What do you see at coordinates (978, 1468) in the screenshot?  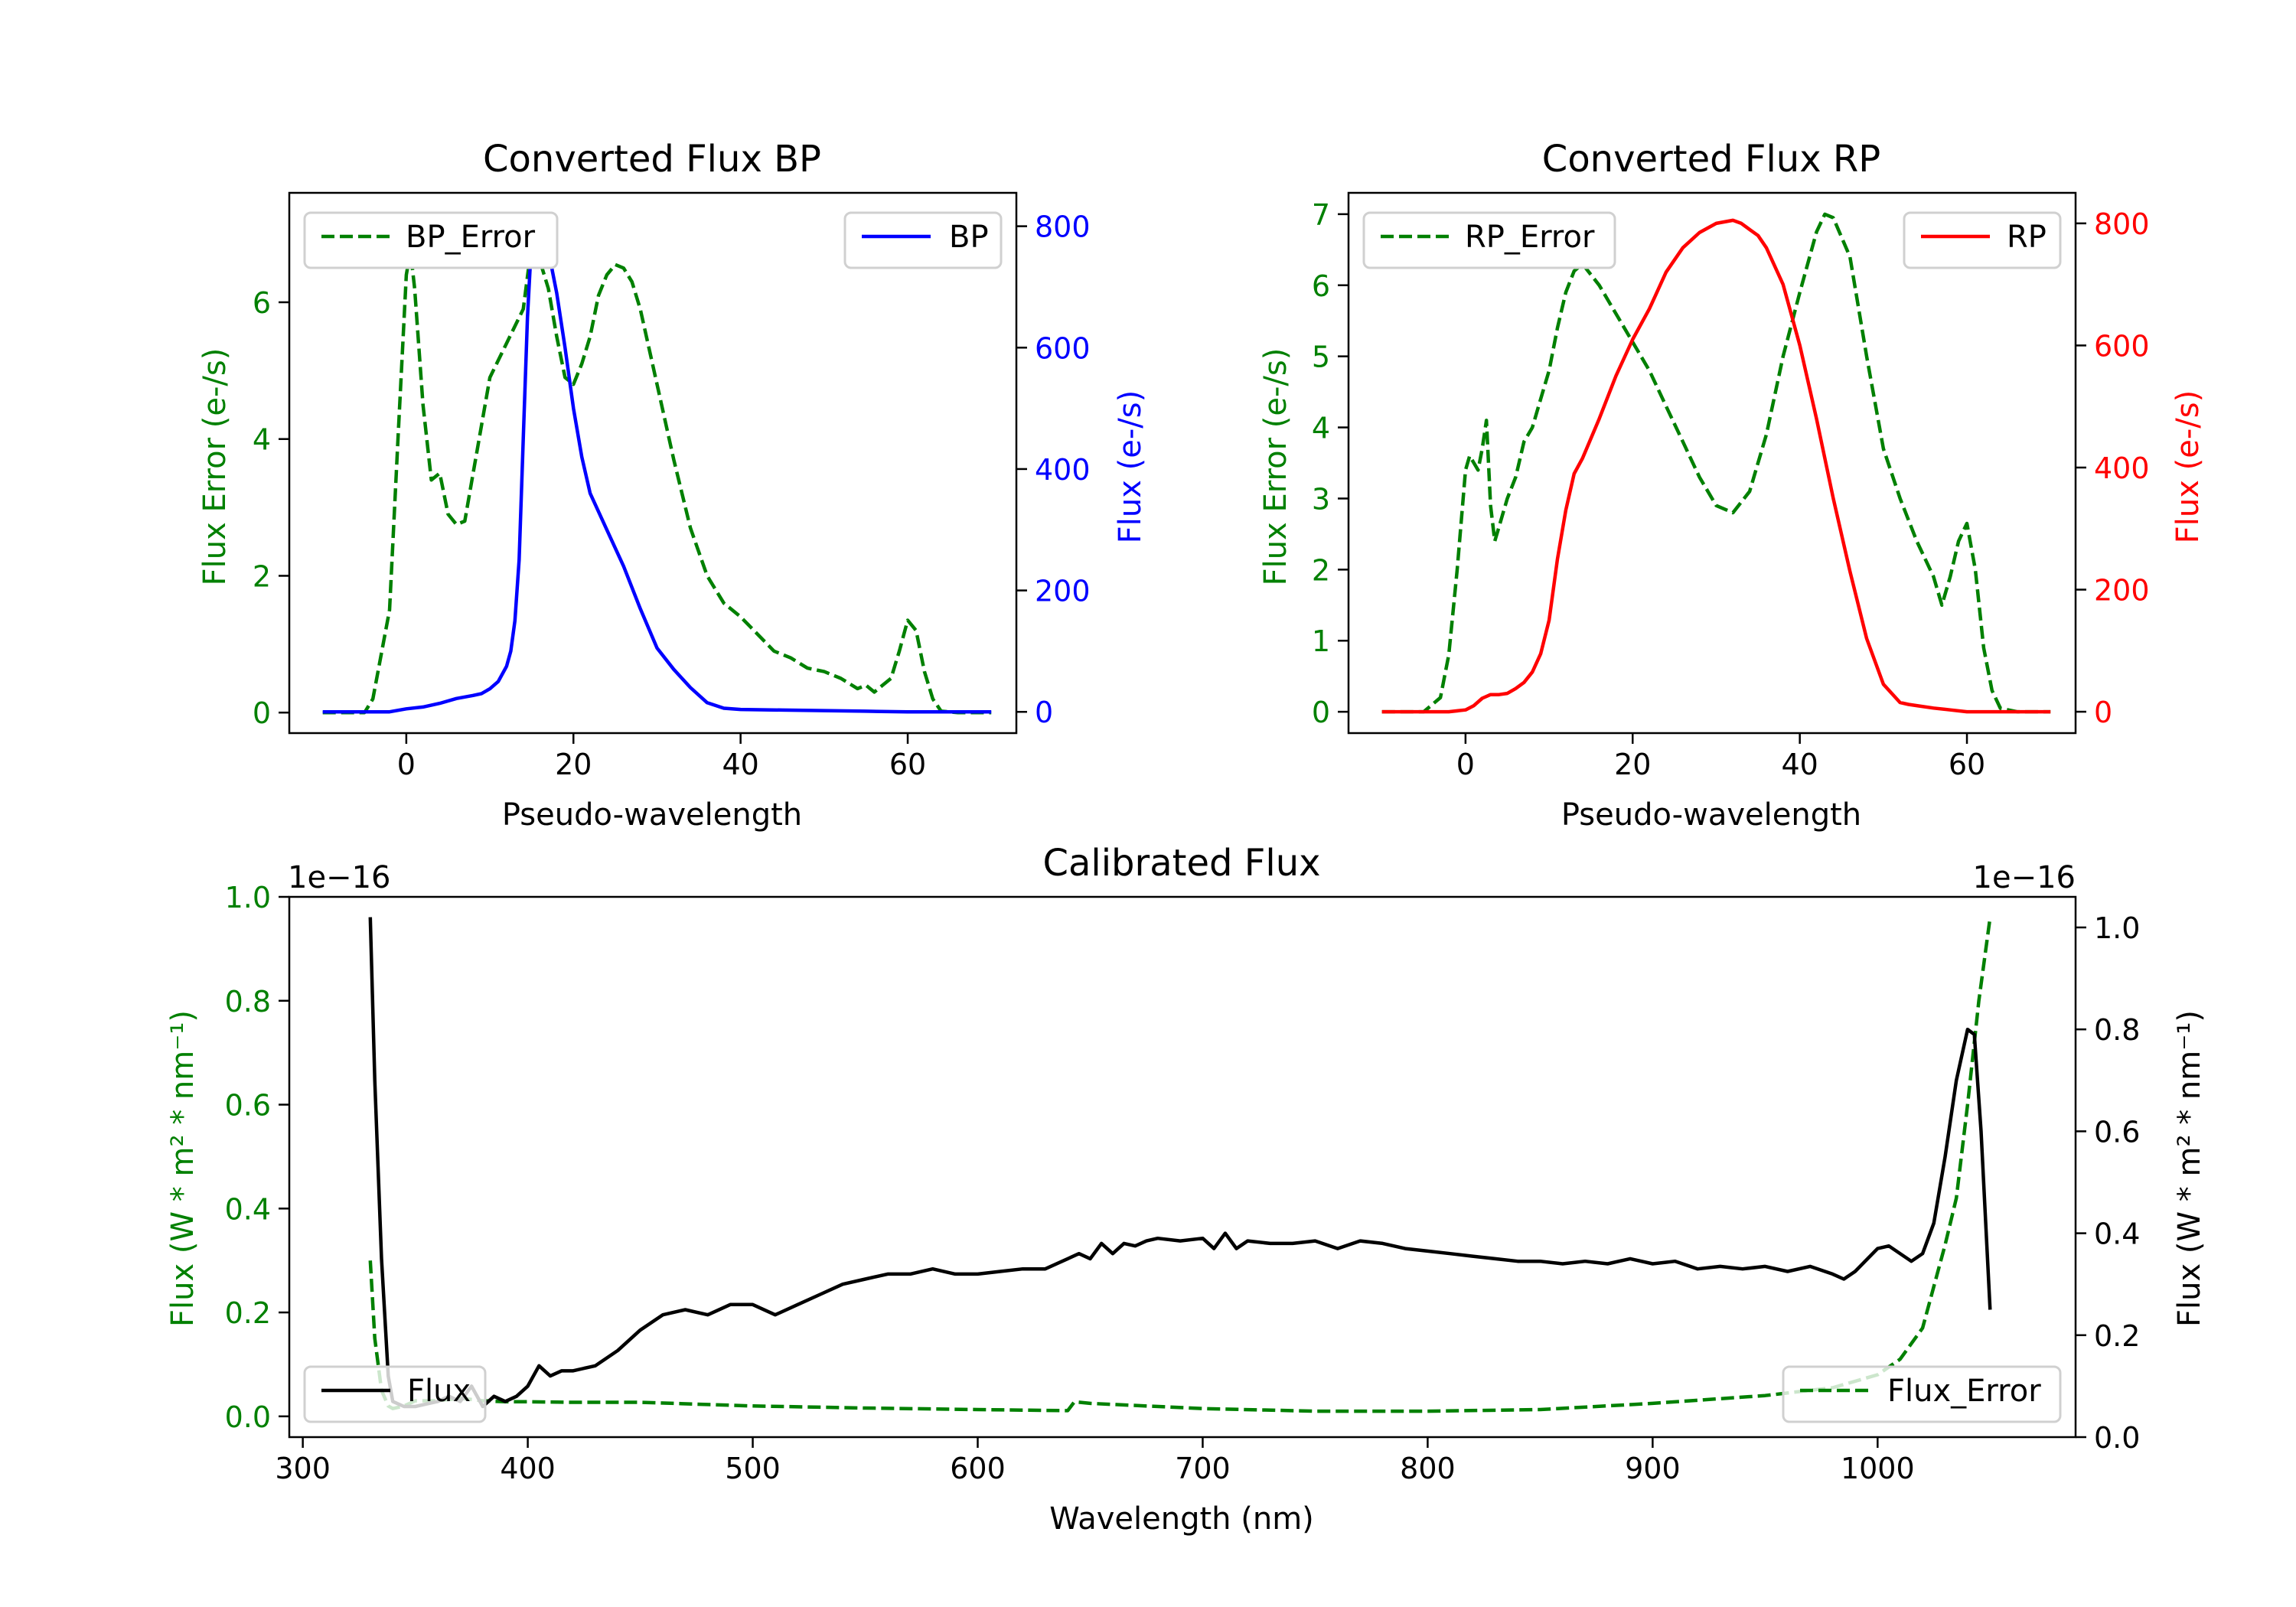 I see `calibrated-xtick-label: 600` at bounding box center [978, 1468].